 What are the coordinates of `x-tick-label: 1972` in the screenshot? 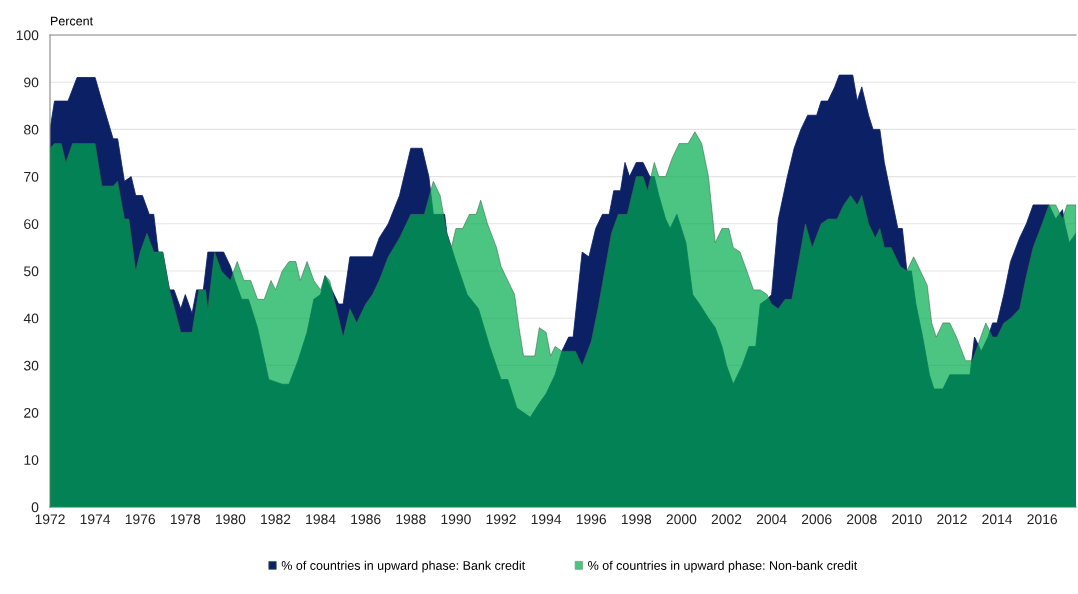 It's located at (50, 519).